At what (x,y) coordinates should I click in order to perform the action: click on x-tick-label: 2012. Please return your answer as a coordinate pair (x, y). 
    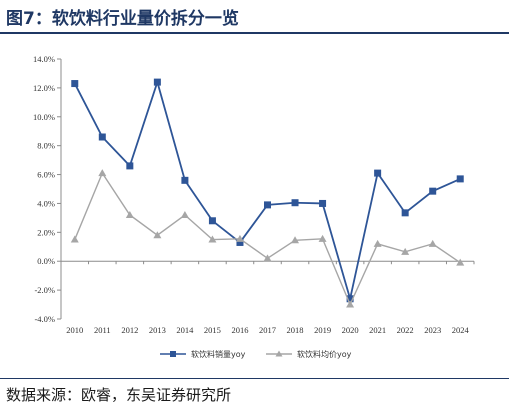
    Looking at the image, I should click on (129, 330).